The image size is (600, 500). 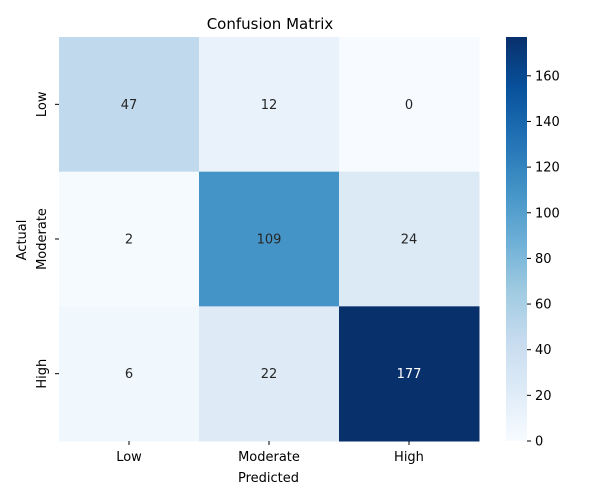 I want to click on cell-value-1-1: 109, so click(x=269, y=240).